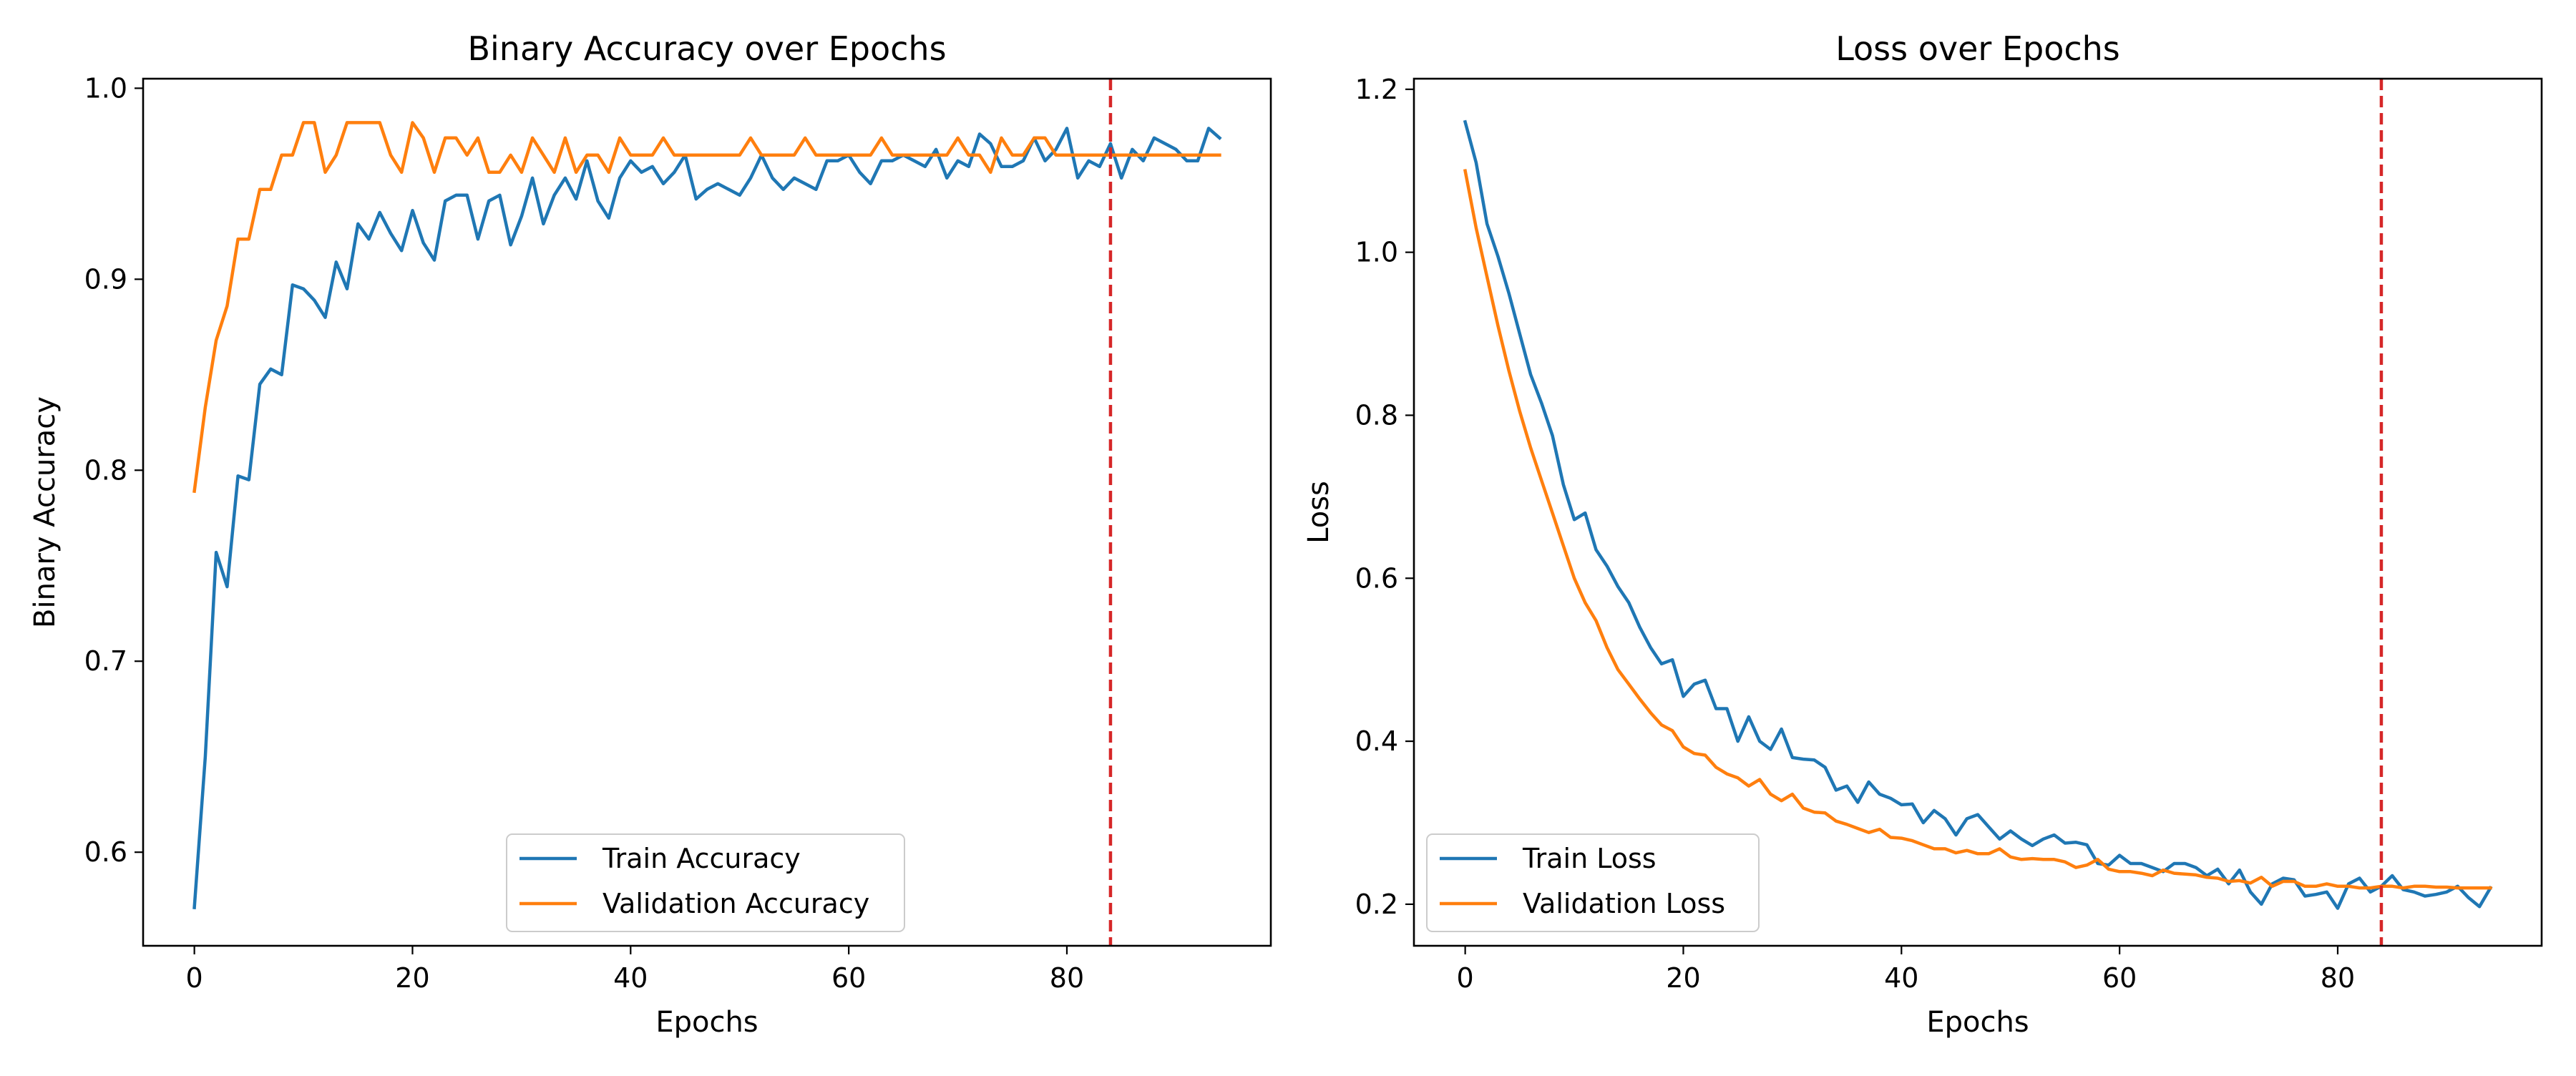 This screenshot has height=1076, width=2576. What do you see at coordinates (412, 978) in the screenshot?
I see `accuracy-x-tick-label: 20` at bounding box center [412, 978].